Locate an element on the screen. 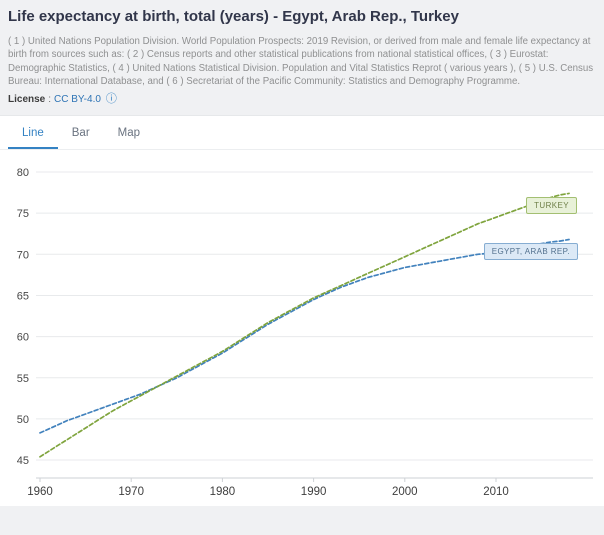 The image size is (604, 535). tab-map: Map is located at coordinates (129, 132).